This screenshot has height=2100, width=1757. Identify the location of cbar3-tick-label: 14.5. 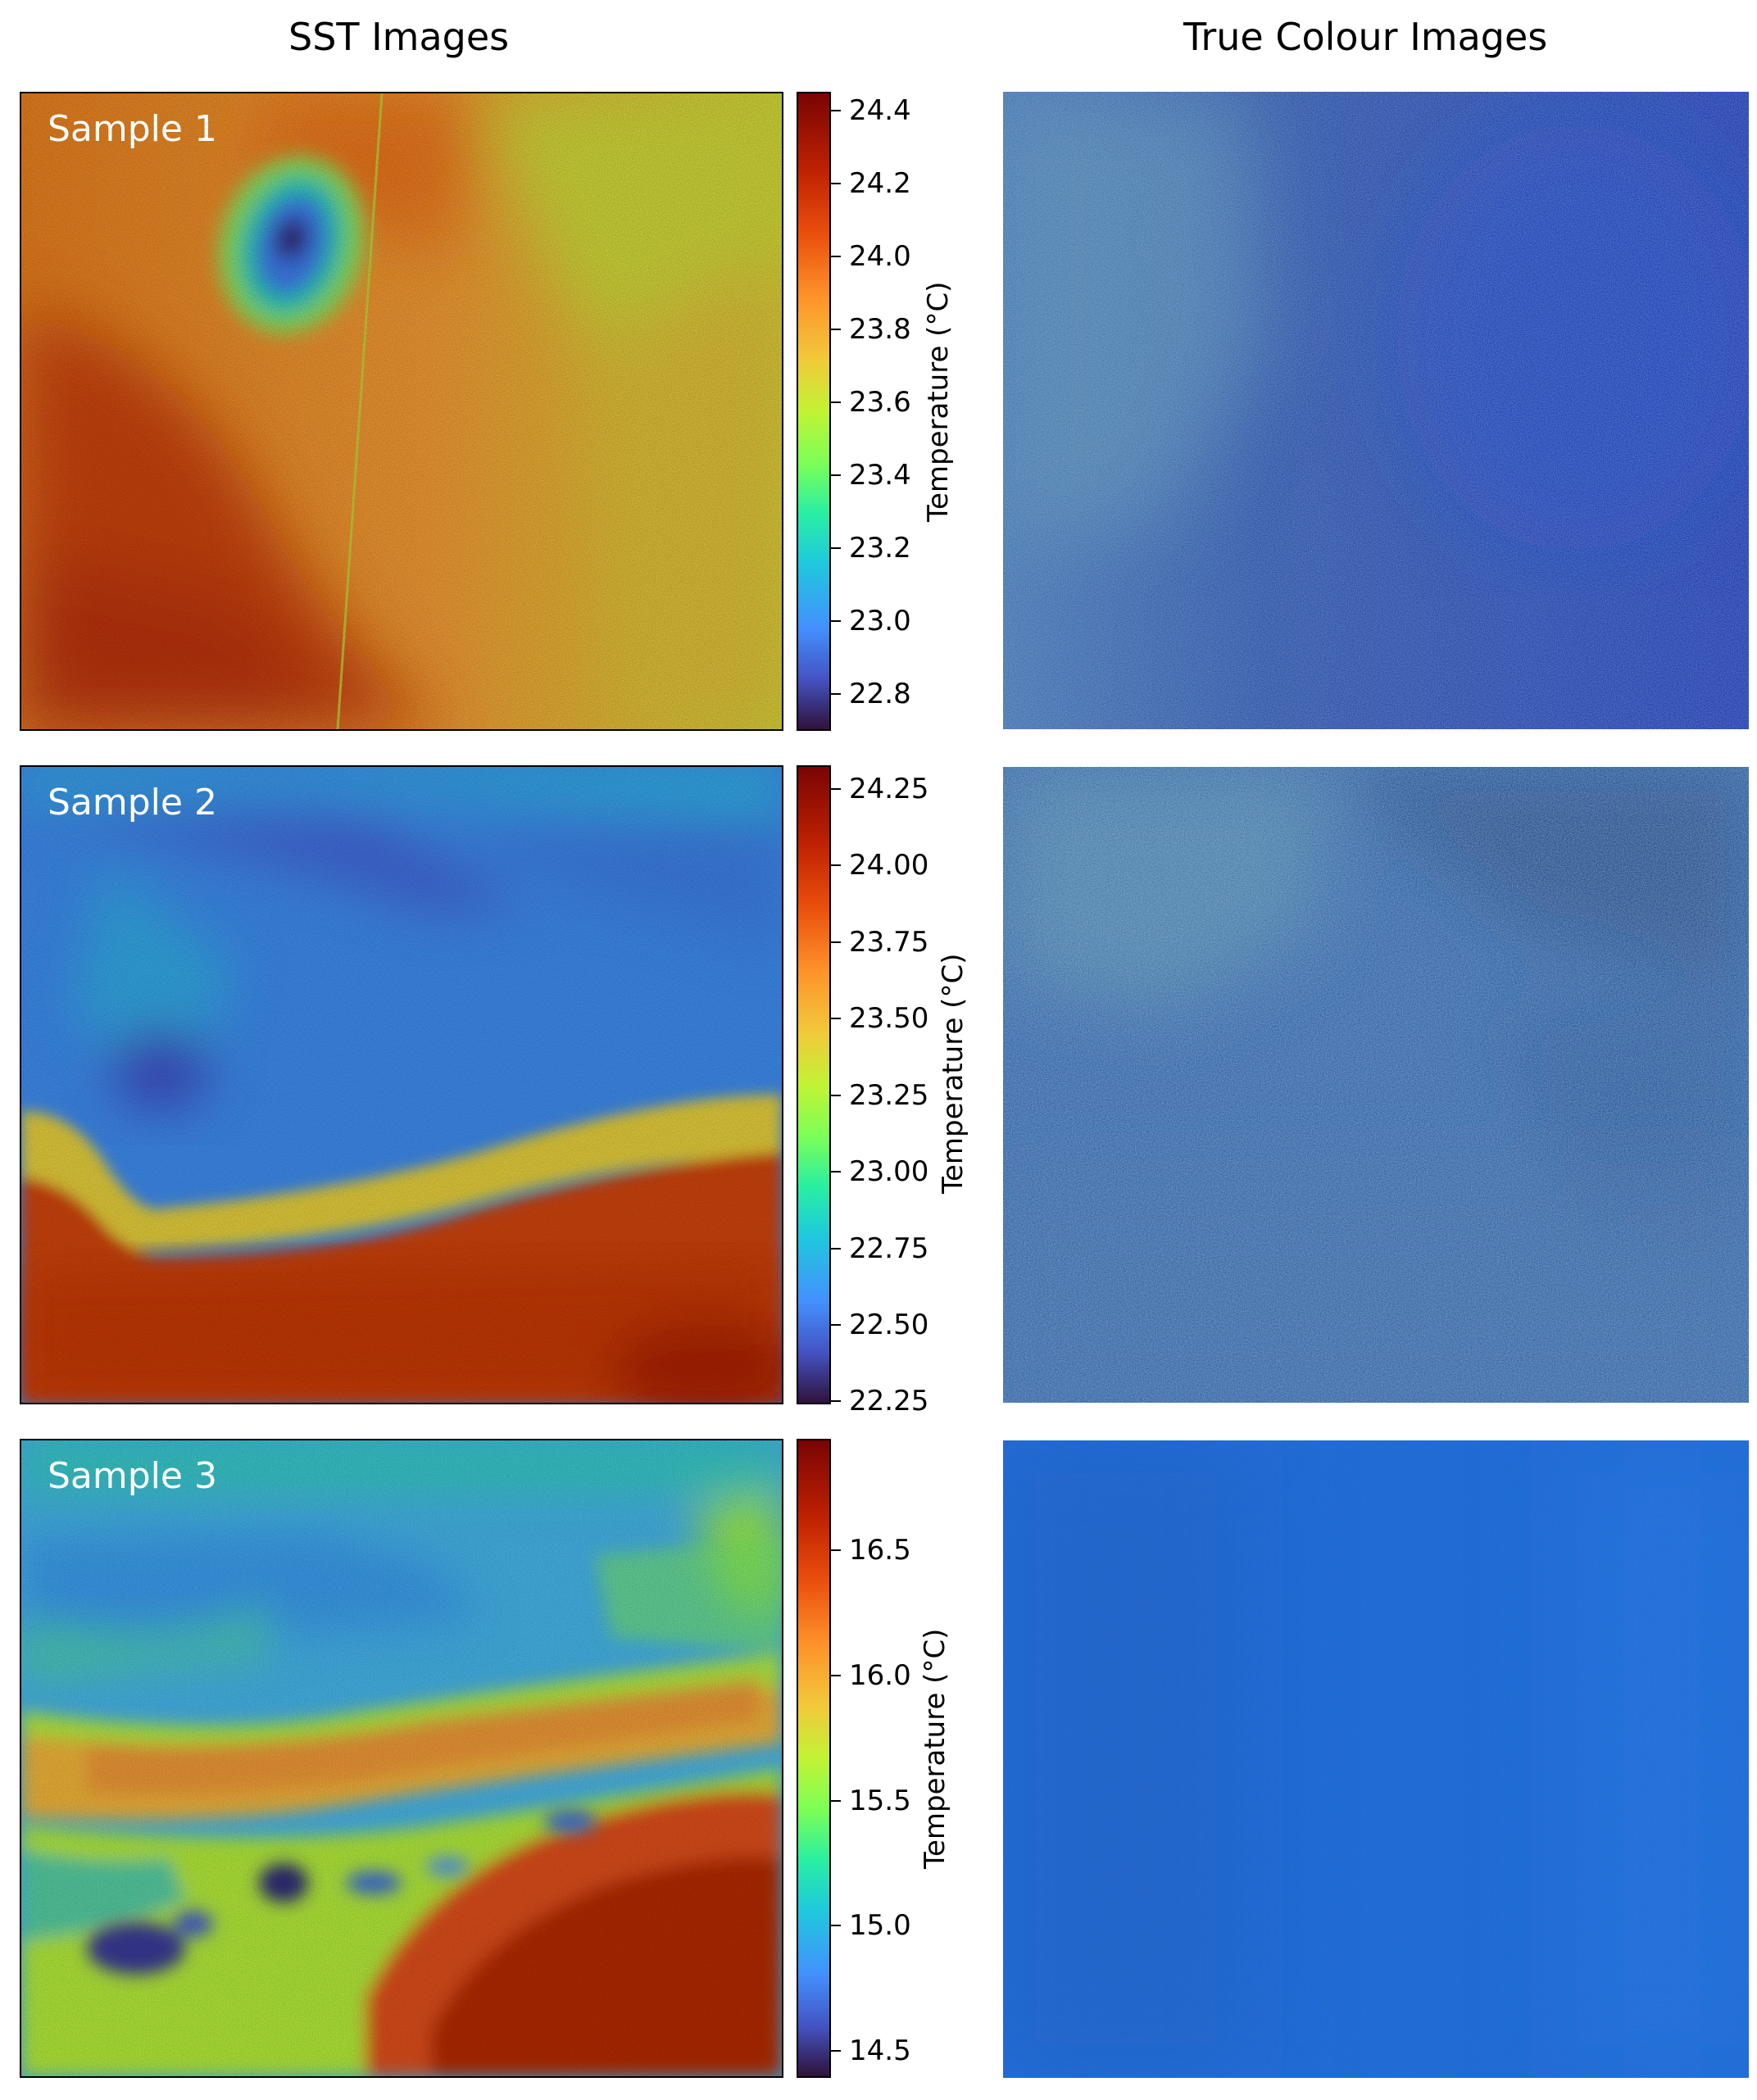
(880, 2050).